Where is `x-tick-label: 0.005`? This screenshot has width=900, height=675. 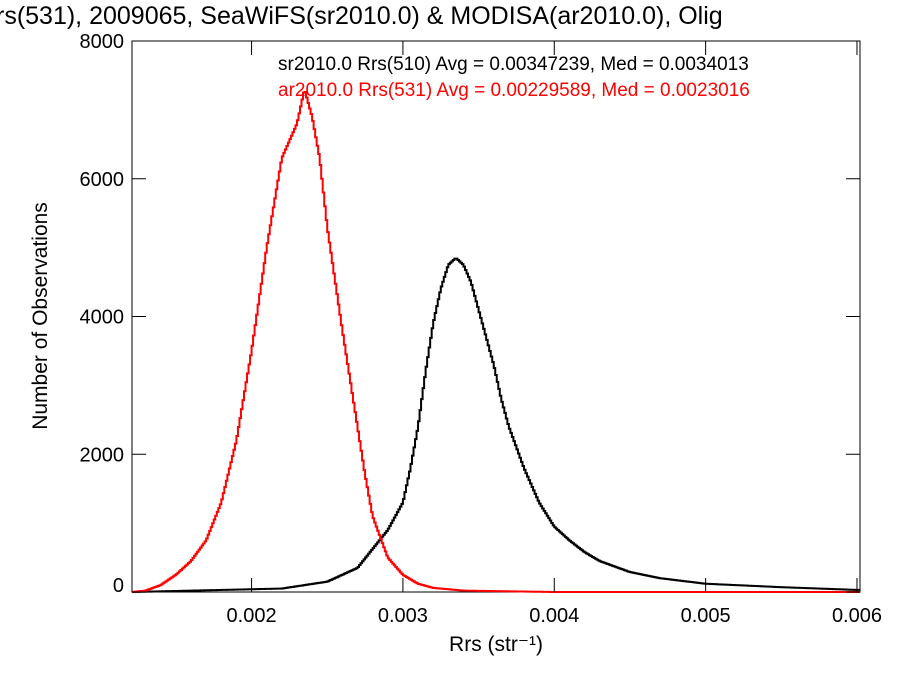
x-tick-label: 0.005 is located at coordinates (706, 616).